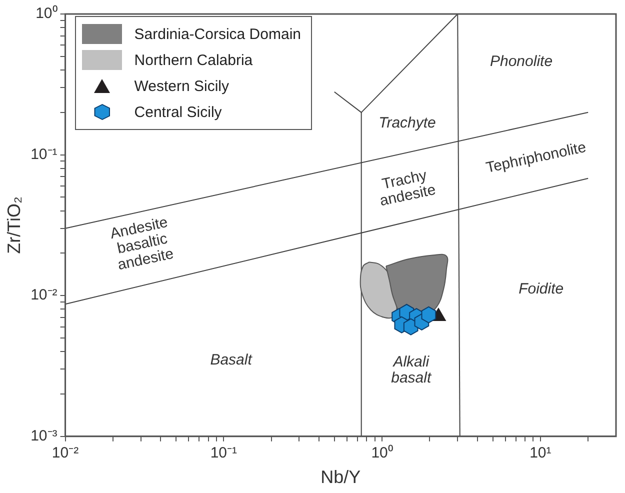  I want to click on annotation: Trachyte, so click(407, 123).